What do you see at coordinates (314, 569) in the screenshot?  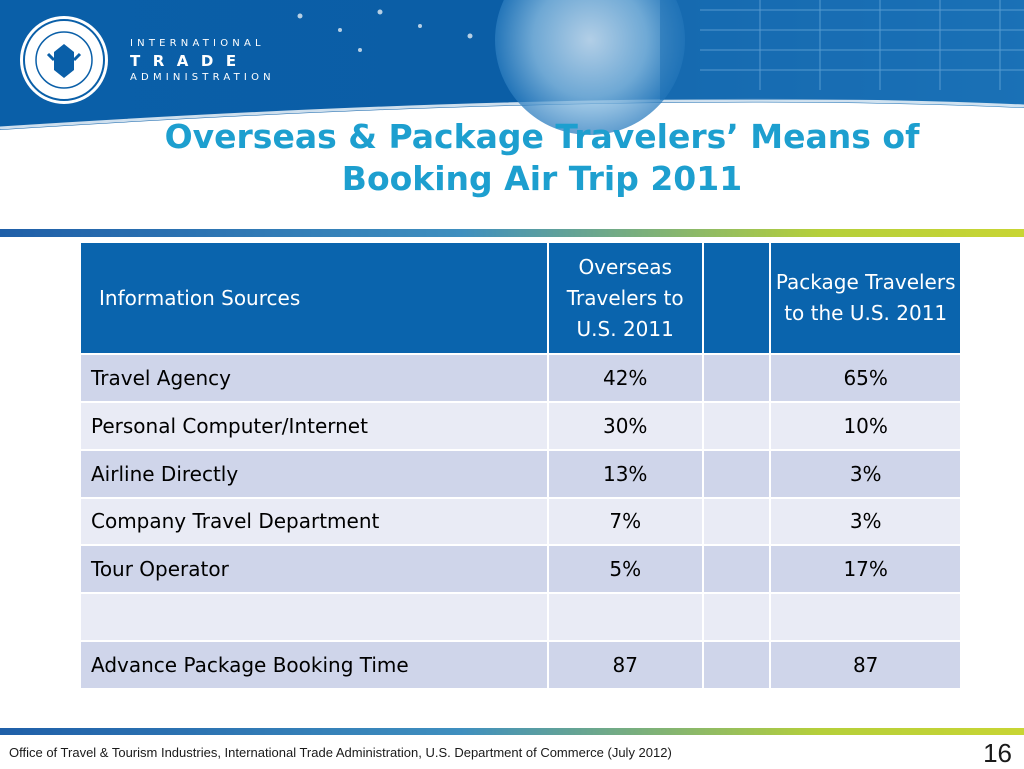 I see `row-label: Tour Operator` at bounding box center [314, 569].